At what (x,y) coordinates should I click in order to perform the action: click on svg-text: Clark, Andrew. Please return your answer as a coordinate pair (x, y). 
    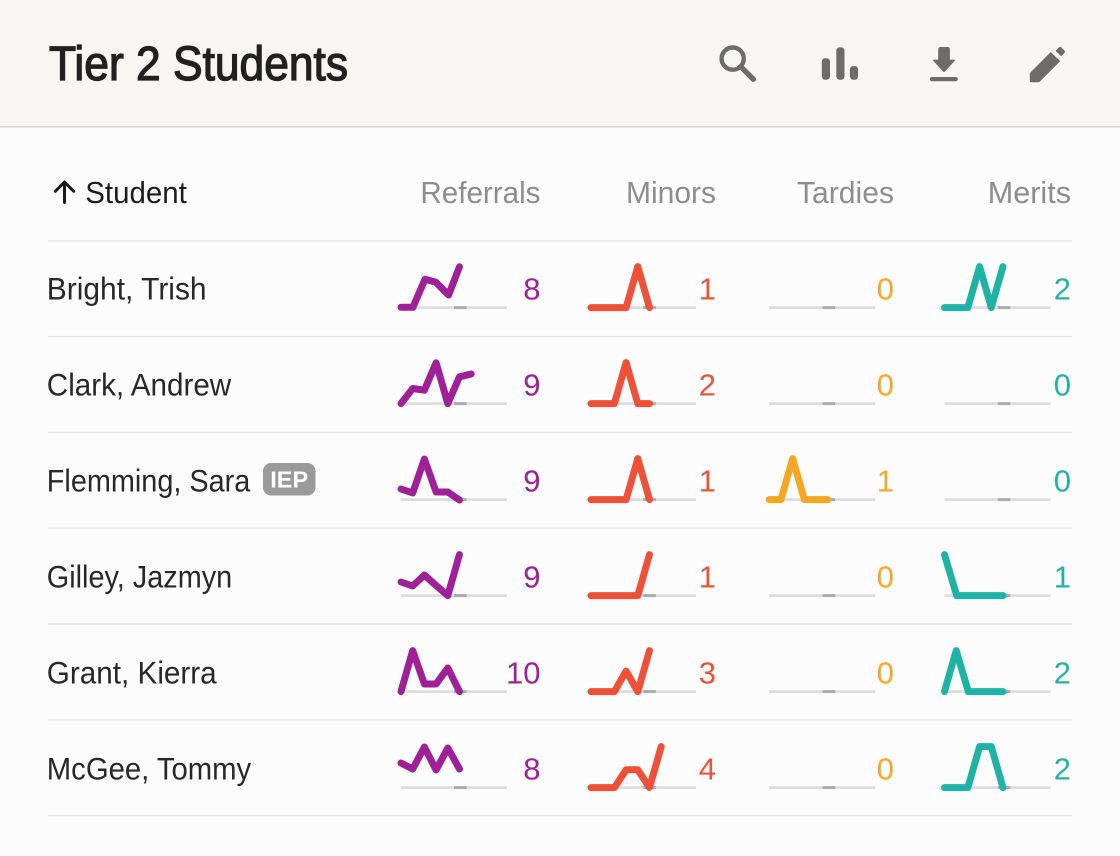
    Looking at the image, I should click on (139, 385).